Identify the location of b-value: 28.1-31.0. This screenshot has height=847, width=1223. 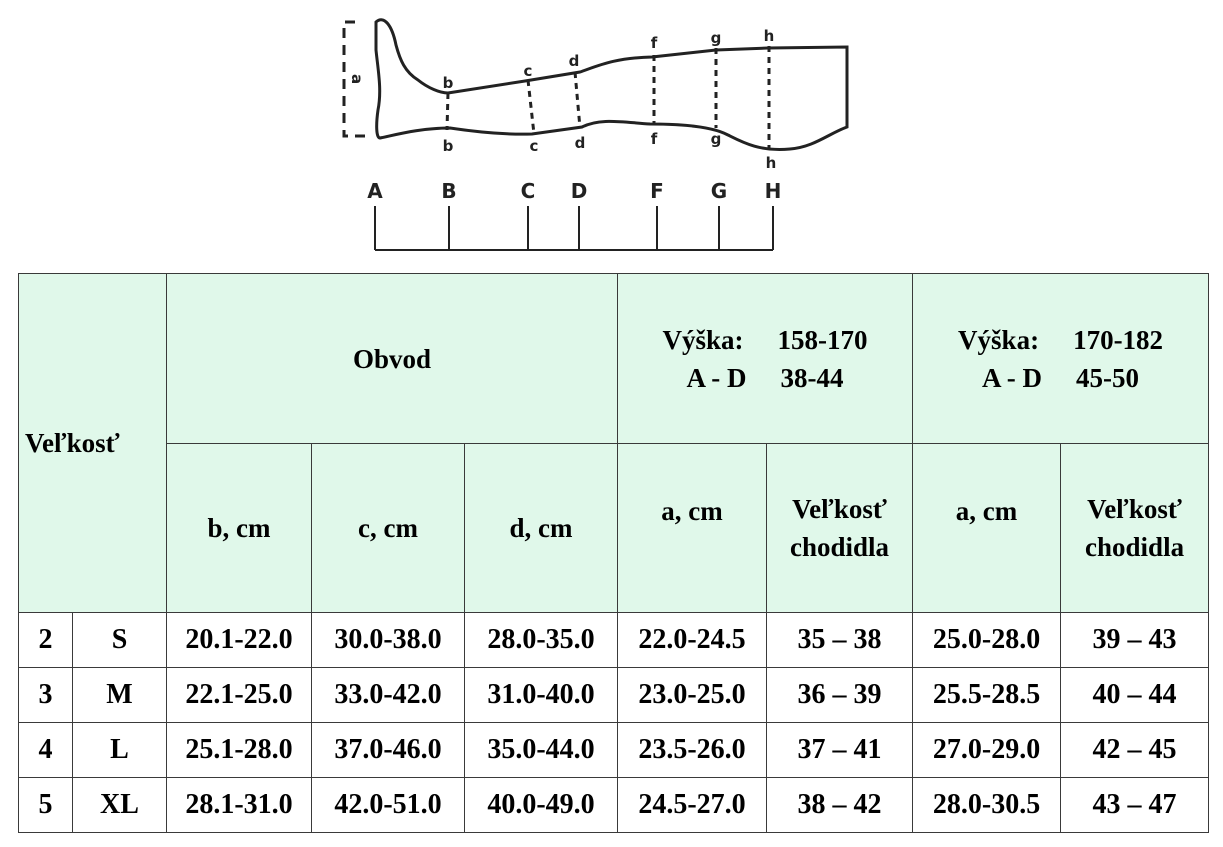
(239, 805).